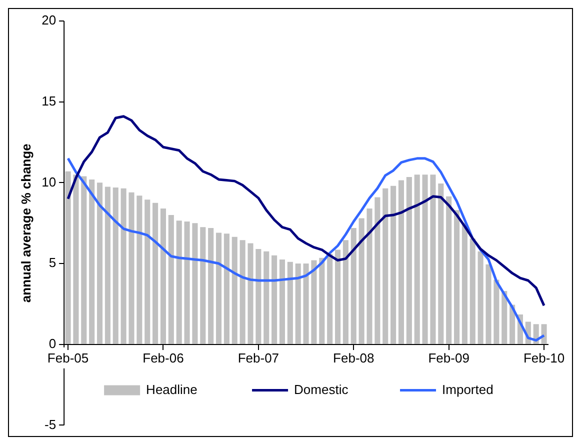 The image size is (581, 445). I want to click on legend-label: Domestic, so click(321, 389).